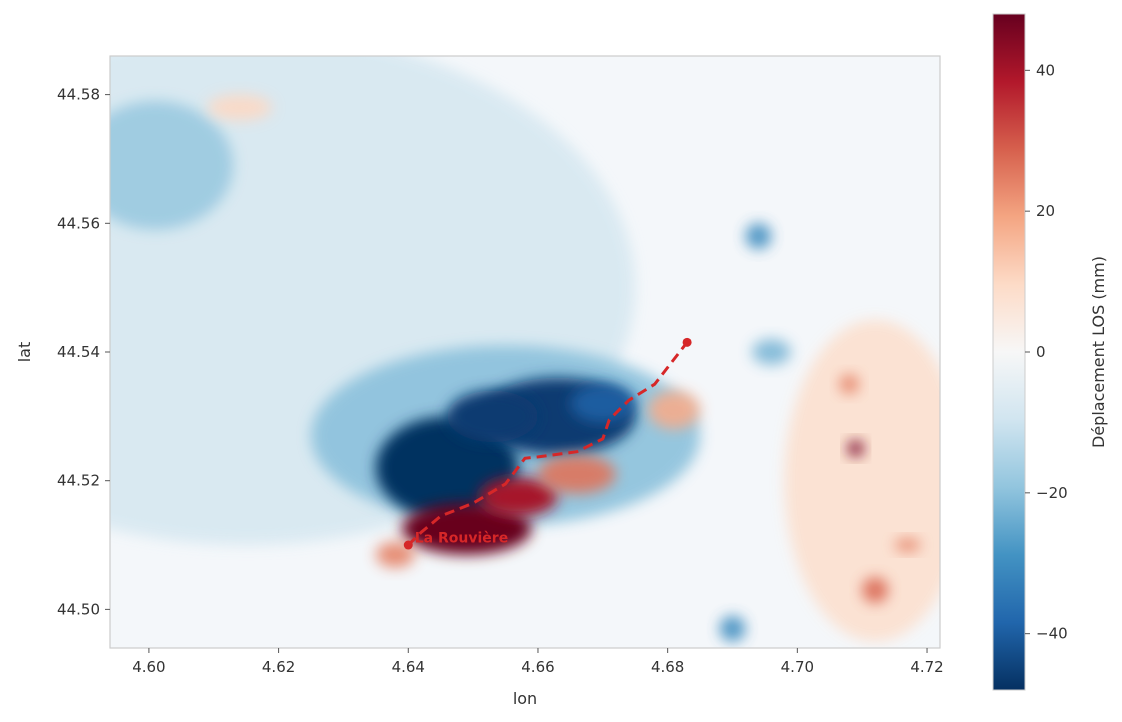  I want to click on x-axis: 4.60 4.62 4.64 4.66 4.68 4.70 4.72, so click(538, 662).